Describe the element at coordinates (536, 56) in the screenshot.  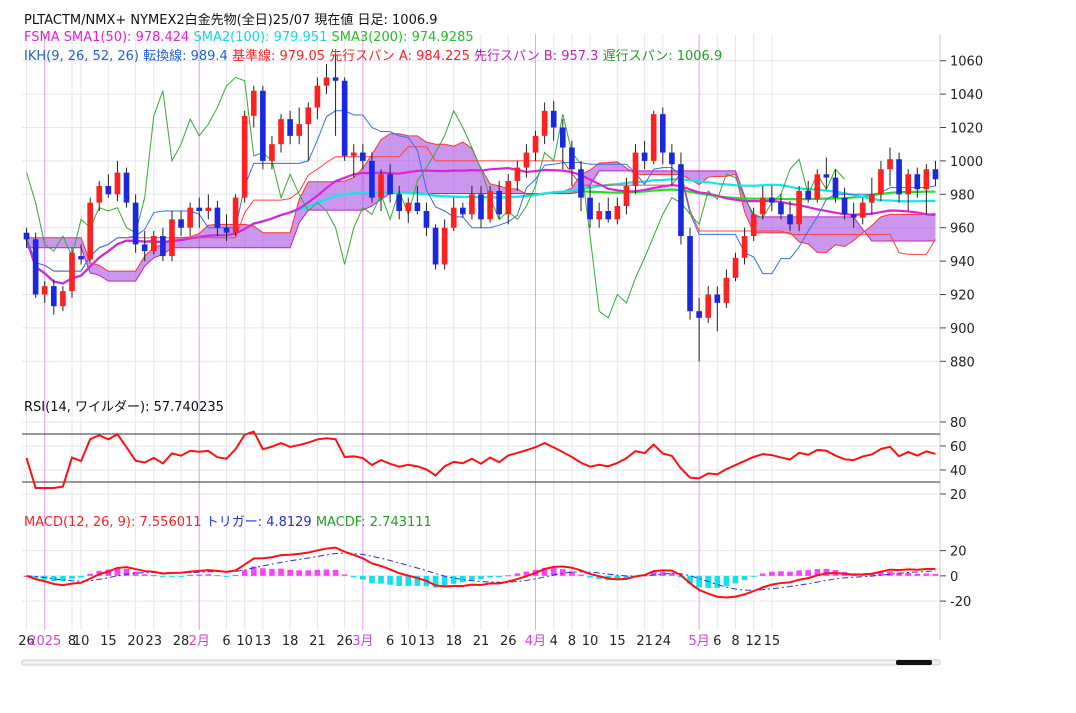
I see `senkou-b-legend: 先行スパン B: 957.3` at that location.